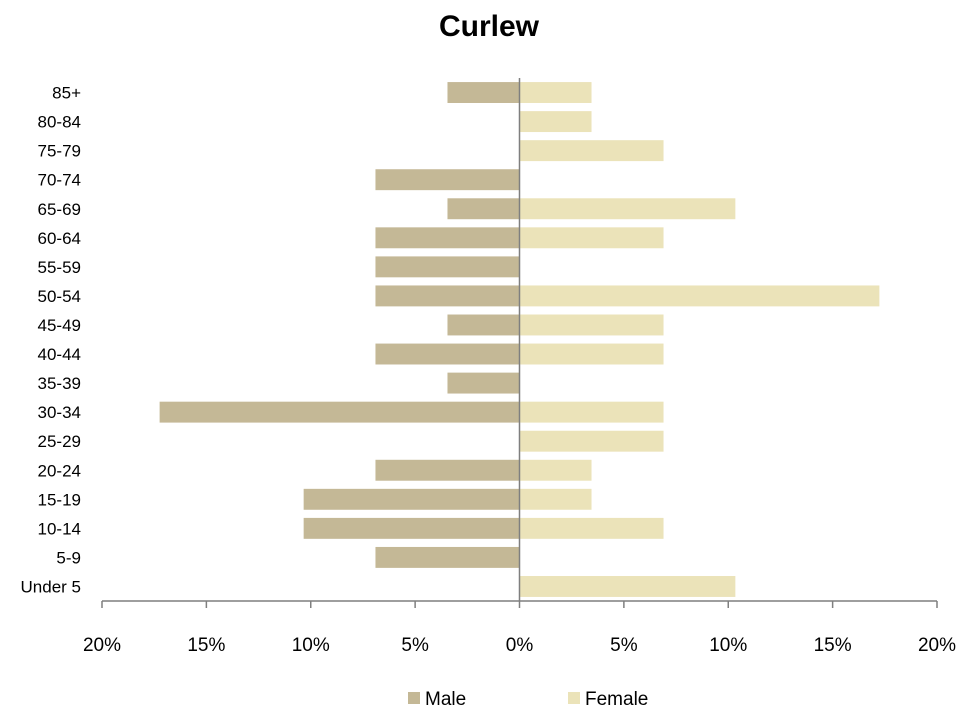 The image size is (979, 713). Describe the element at coordinates (555, 92) in the screenshot. I see `bar-female-85+` at that location.